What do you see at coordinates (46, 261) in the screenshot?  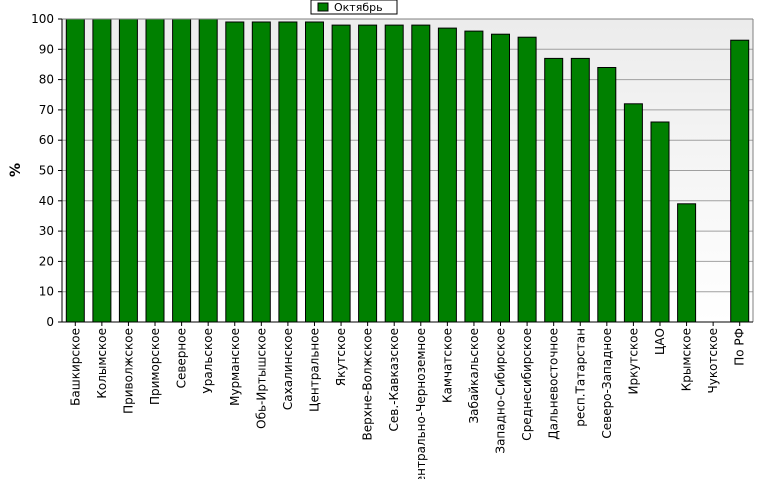 I see `y-tick-label: 20` at bounding box center [46, 261].